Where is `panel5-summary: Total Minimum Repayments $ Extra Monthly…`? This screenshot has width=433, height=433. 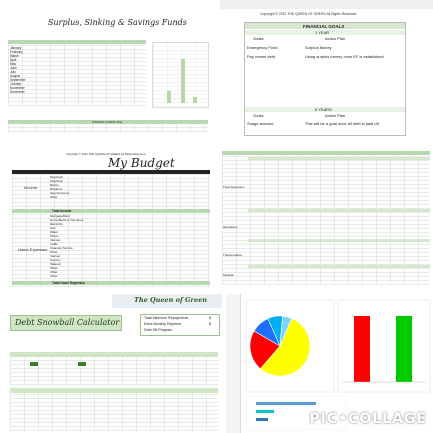 panel5-summary: Total Minimum Repayments $ Extra Monthly… is located at coordinates (180, 325).